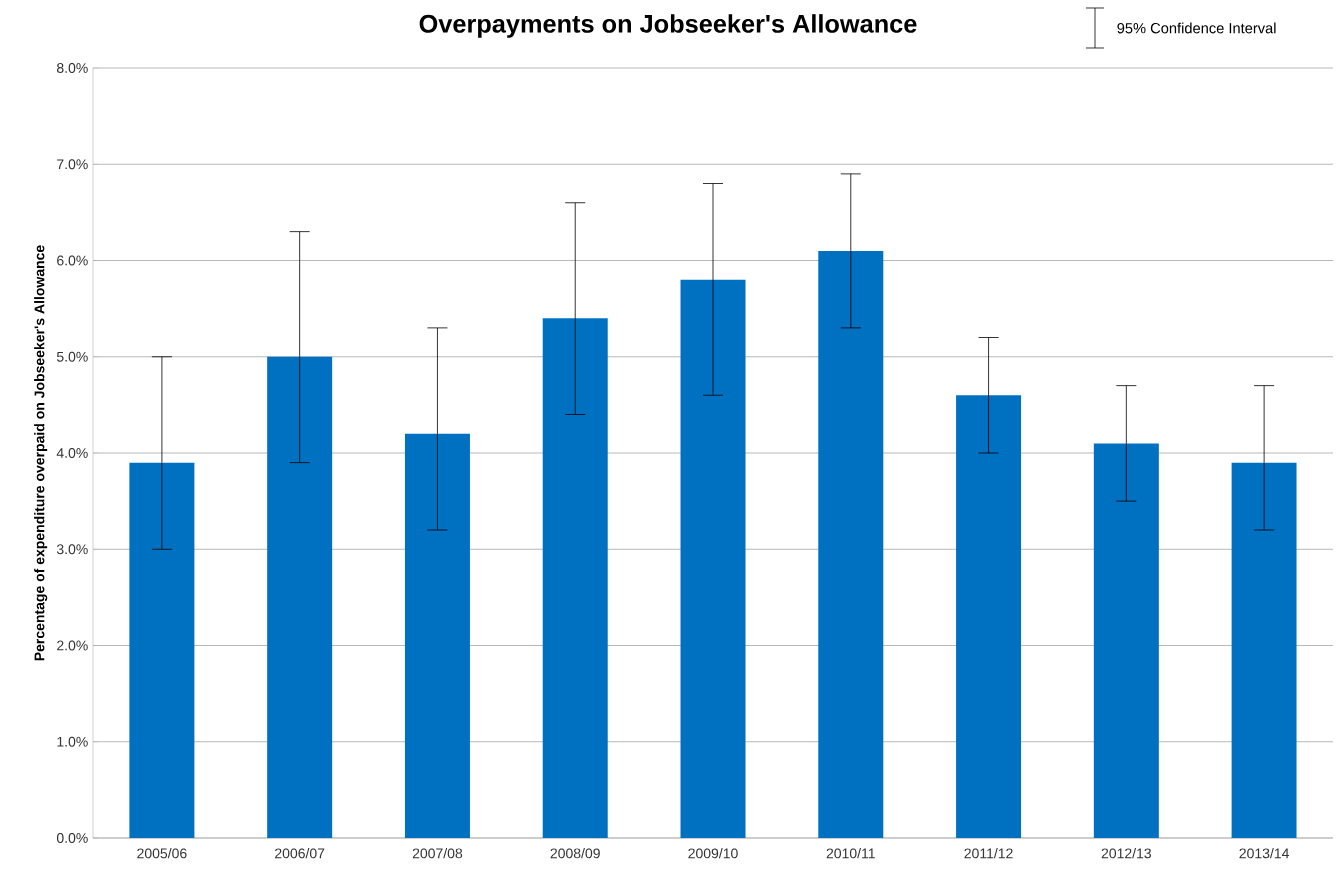  What do you see at coordinates (72, 164) in the screenshot?
I see `y-tick-label: 7.0%` at bounding box center [72, 164].